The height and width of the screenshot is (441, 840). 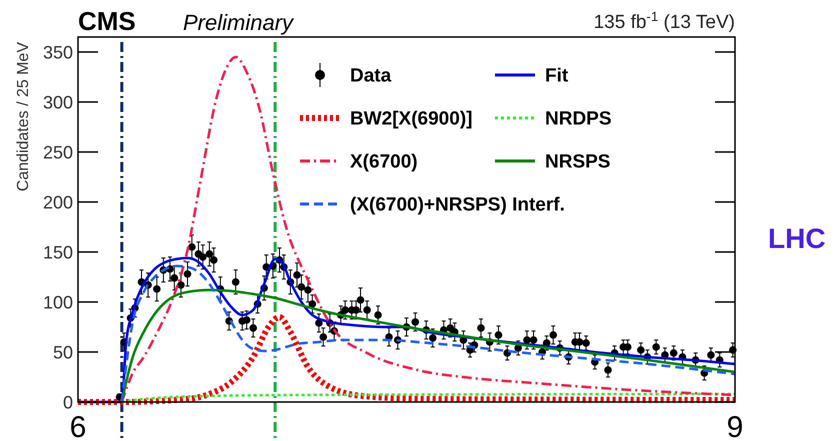 I want to click on y-tick-label: 250, so click(x=57, y=152).